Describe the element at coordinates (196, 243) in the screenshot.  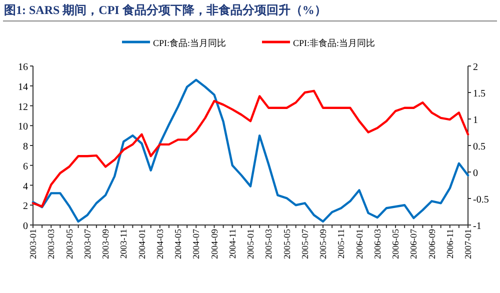
I see `x-tick-label: 2004-07` at that location.